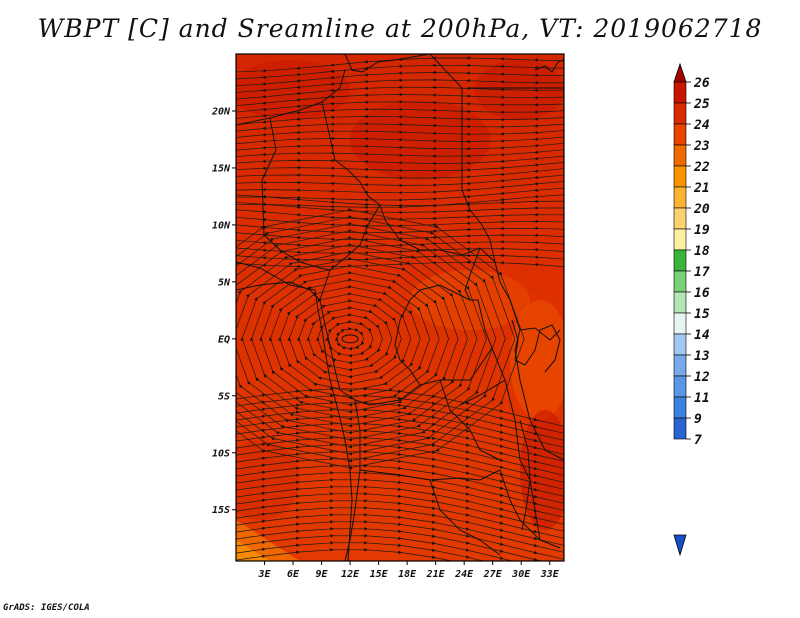  I want to click on colorbar-label: 26, so click(701, 83).